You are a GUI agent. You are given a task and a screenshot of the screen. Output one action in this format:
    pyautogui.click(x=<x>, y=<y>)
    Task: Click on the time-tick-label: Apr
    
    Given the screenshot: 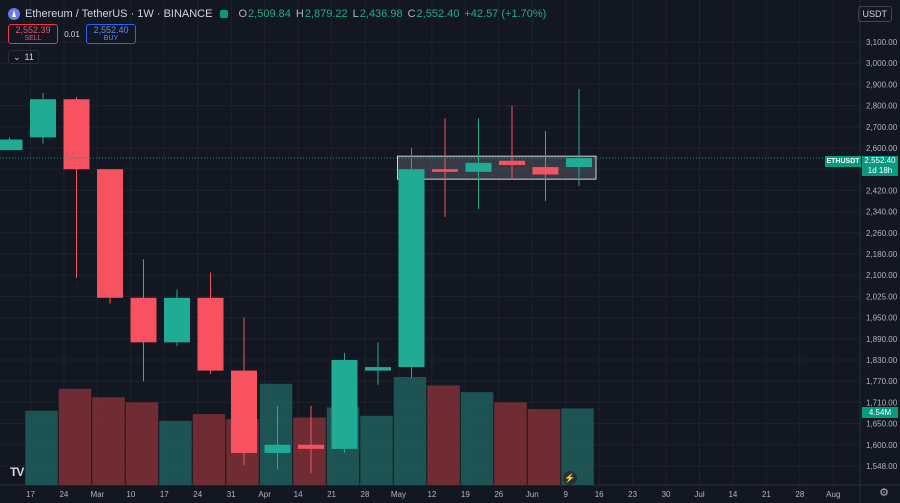 What is the action you would take?
    pyautogui.click(x=264, y=494)
    